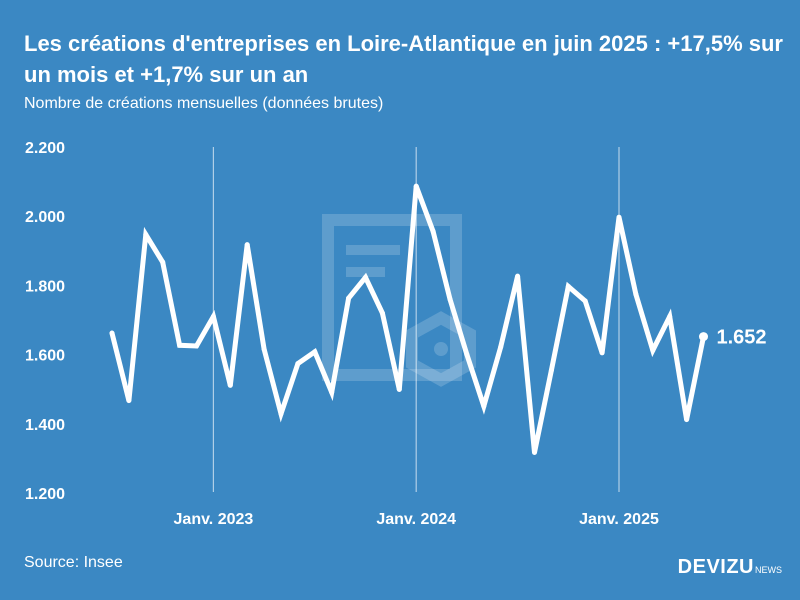  I want to click on brand-suffix: NEWS, so click(768, 570).